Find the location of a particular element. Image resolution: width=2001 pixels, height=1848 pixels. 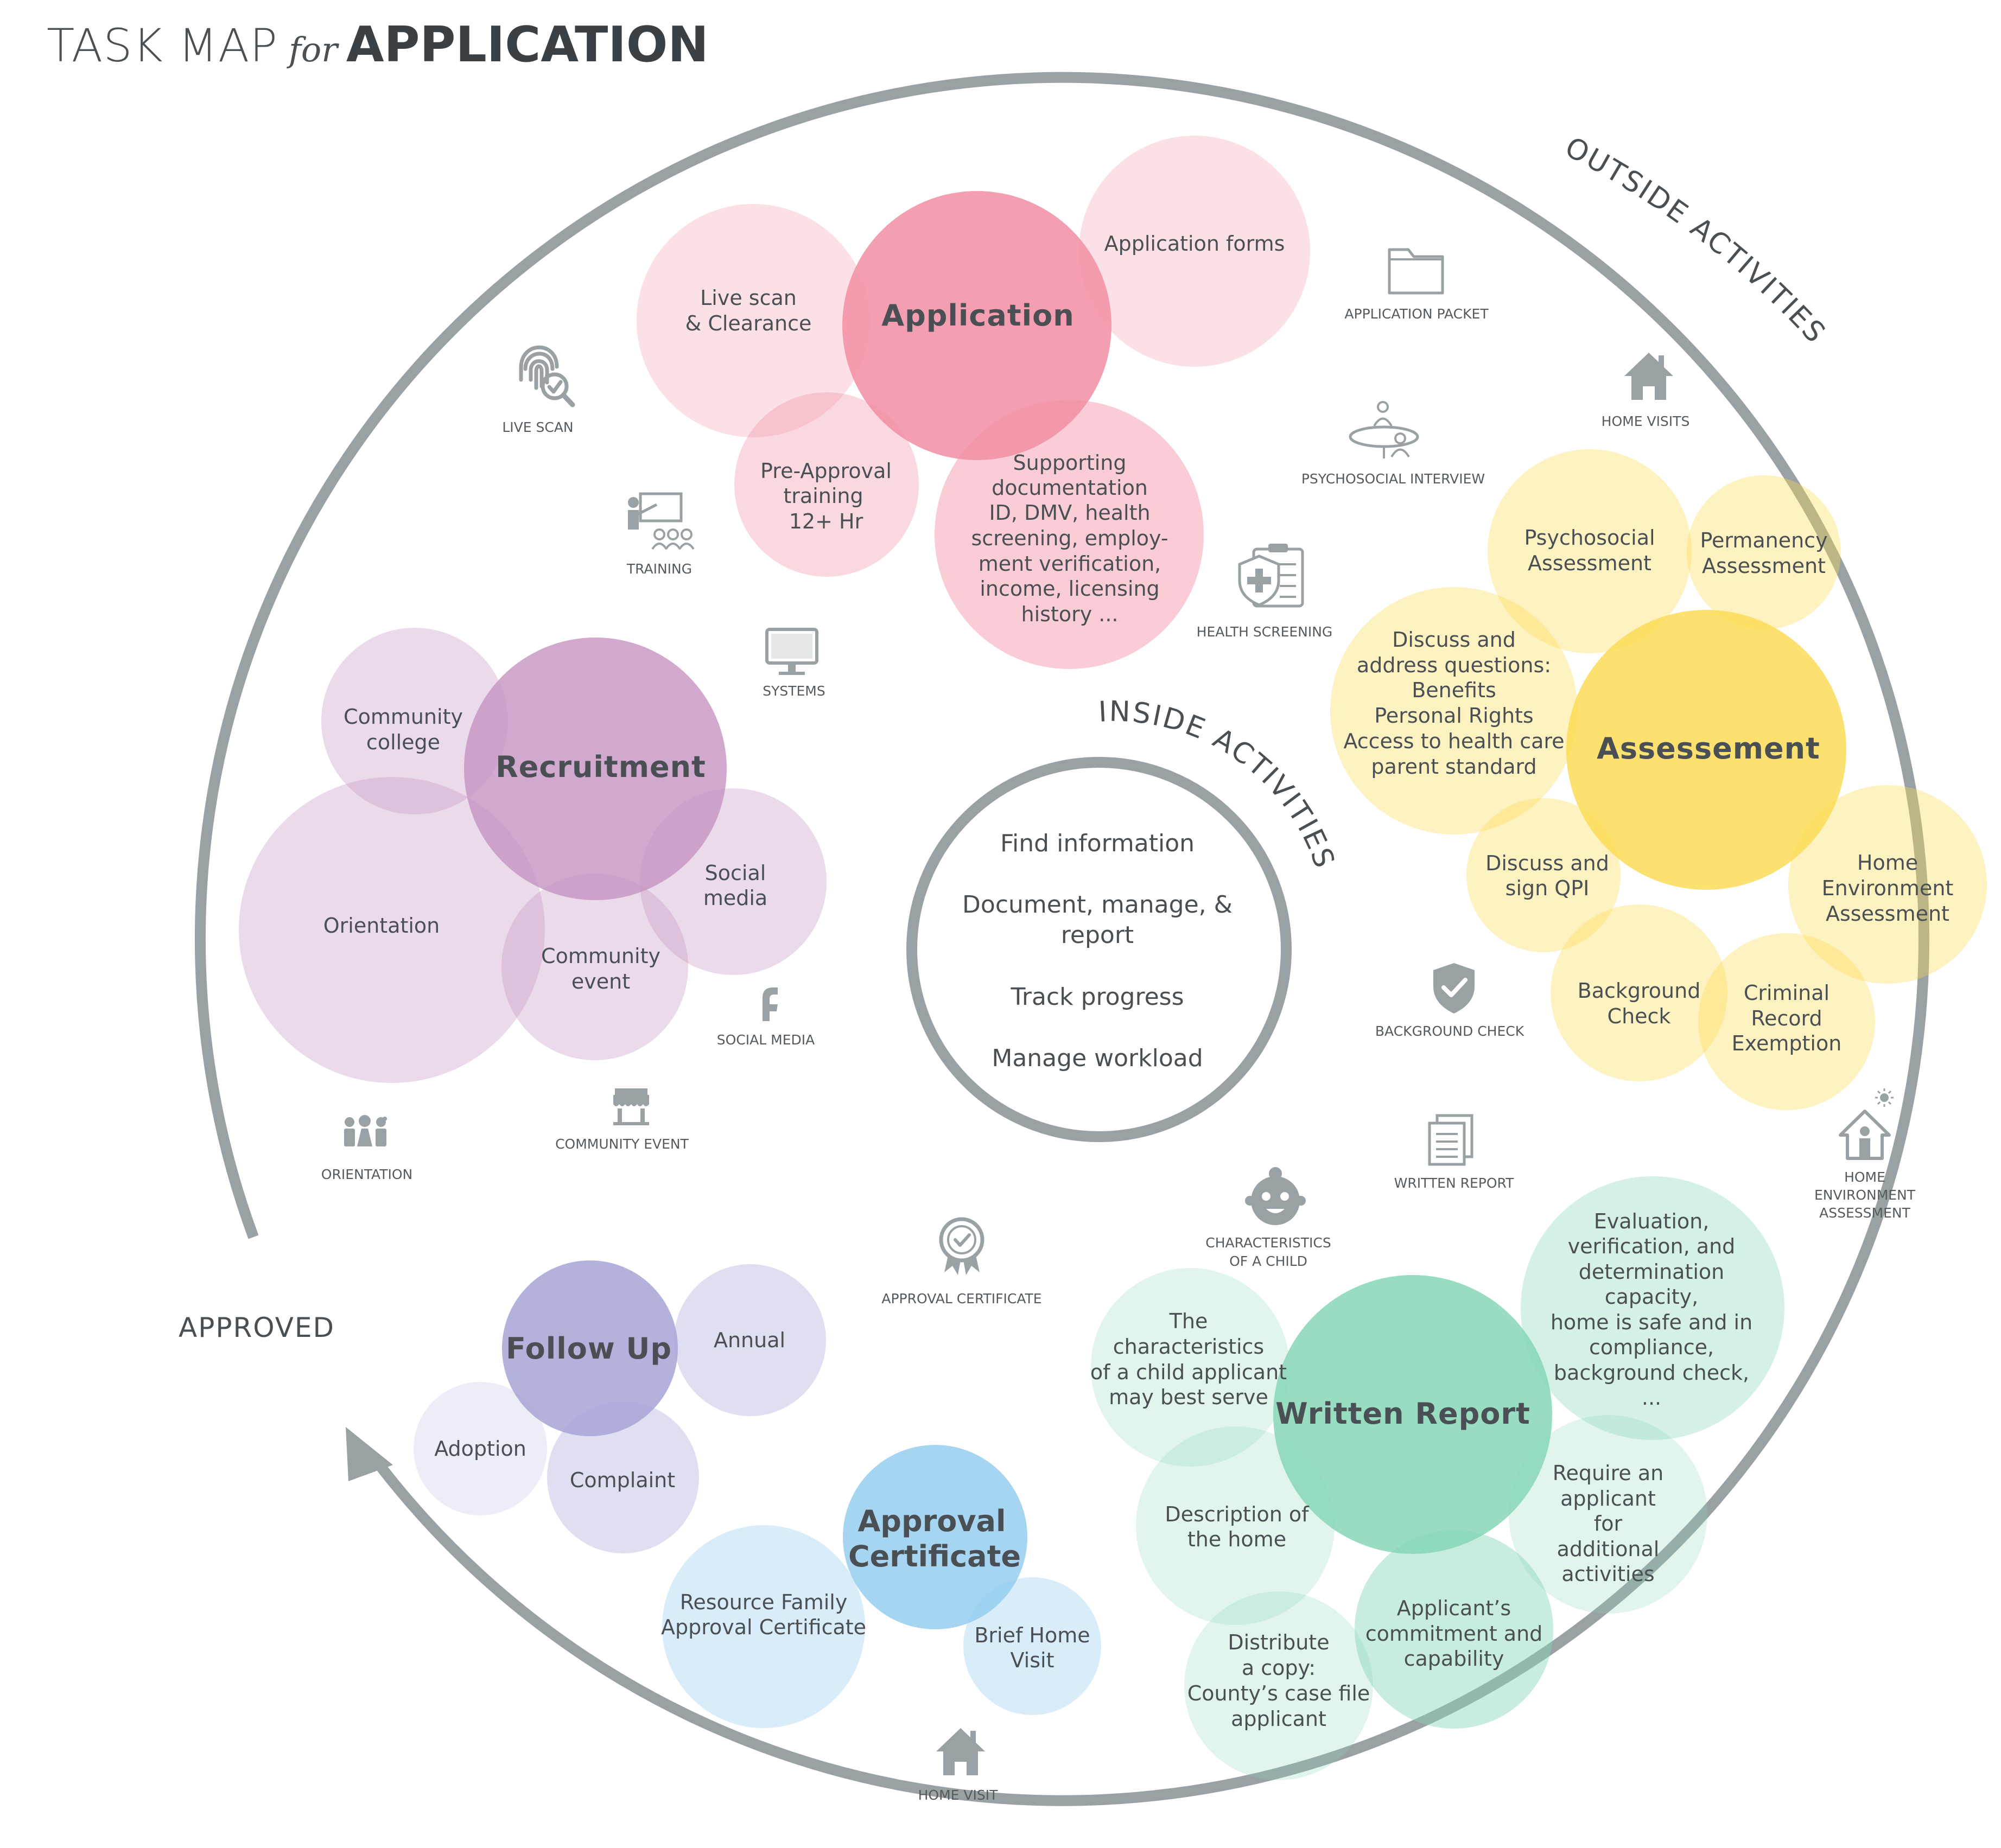

criminal-label-3: Exemption is located at coordinates (1787, 1043).